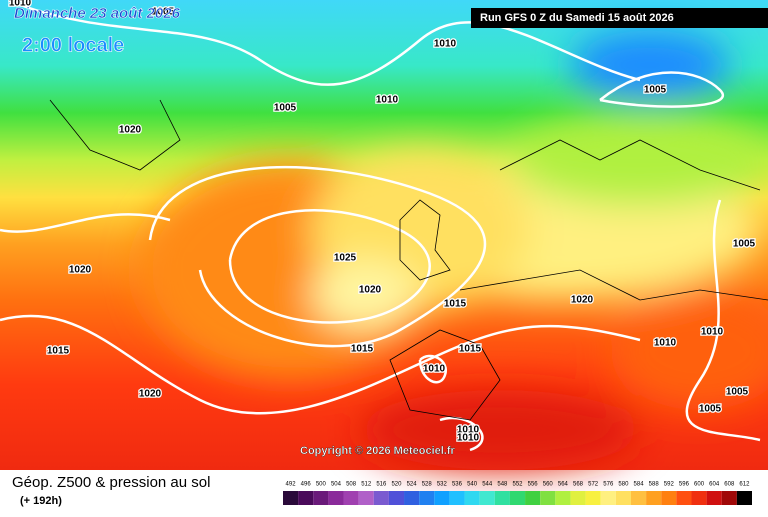  Describe the element at coordinates (442, 485) in the screenshot. I see `legend-label: 532` at that location.